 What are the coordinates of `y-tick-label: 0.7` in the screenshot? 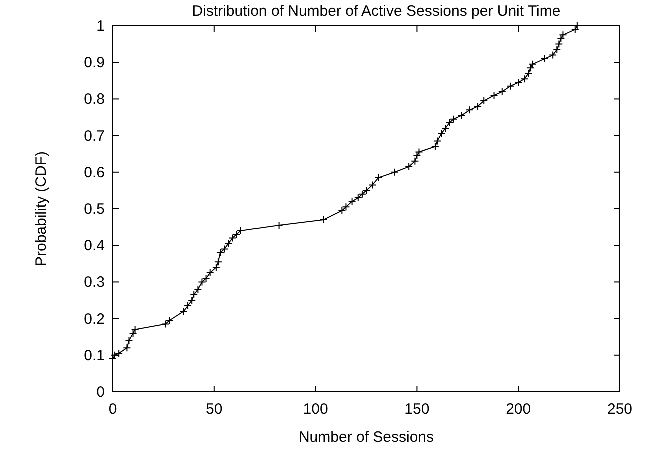 It's located at (94, 136).